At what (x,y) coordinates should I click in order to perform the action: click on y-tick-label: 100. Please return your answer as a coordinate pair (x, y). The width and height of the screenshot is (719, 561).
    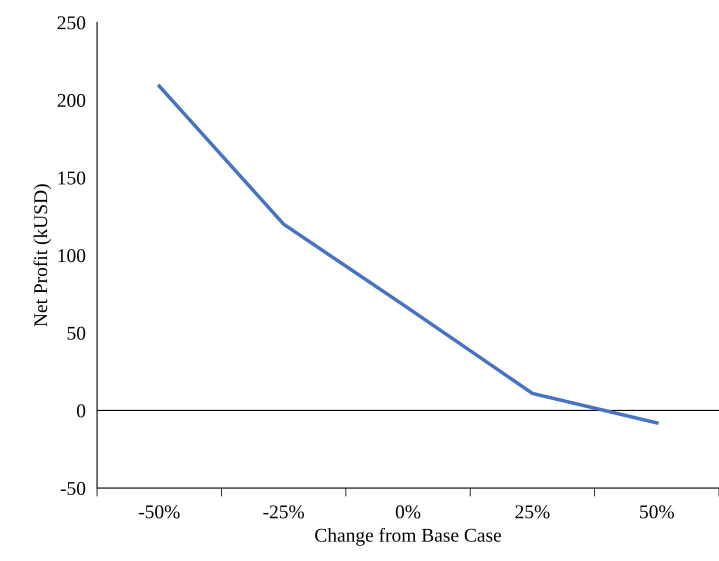
    Looking at the image, I should click on (72, 255).